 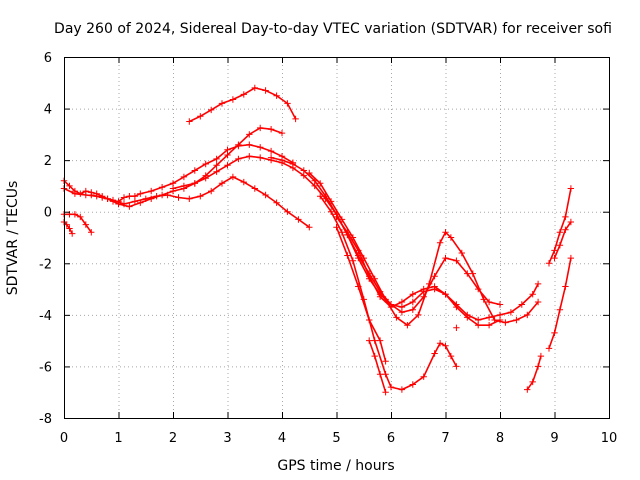 I want to click on x-tick-label: 0, so click(x=64, y=438).